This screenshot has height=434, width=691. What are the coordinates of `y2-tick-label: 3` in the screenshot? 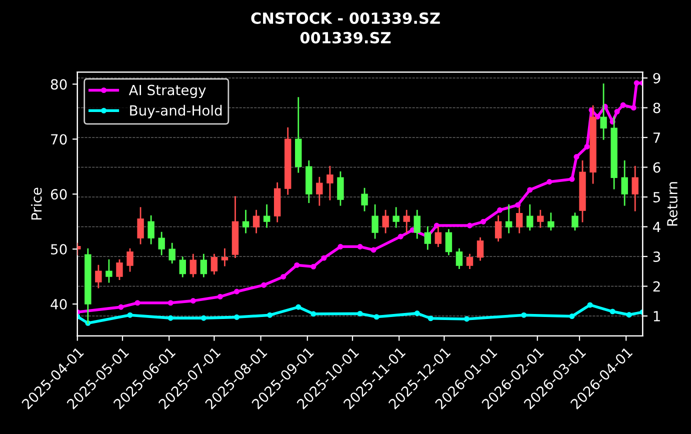 It's located at (656, 256).